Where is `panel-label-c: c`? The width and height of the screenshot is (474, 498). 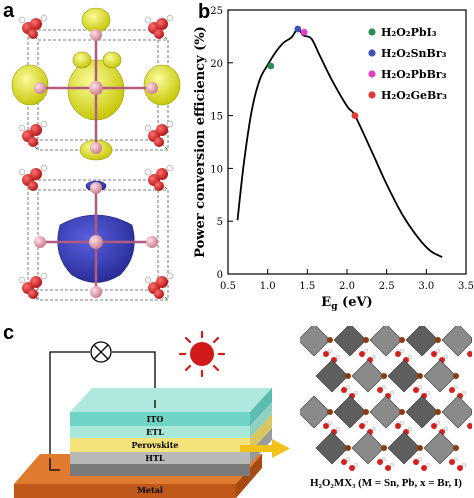
panel-label-c: c is located at coordinates (9, 333).